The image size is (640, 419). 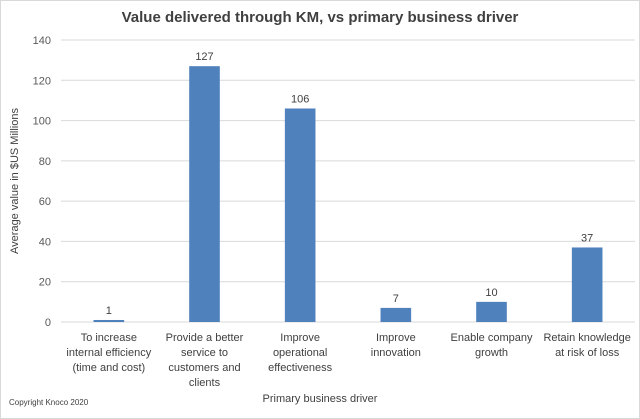 What do you see at coordinates (320, 399) in the screenshot?
I see `x-axis-title: Primary business driver` at bounding box center [320, 399].